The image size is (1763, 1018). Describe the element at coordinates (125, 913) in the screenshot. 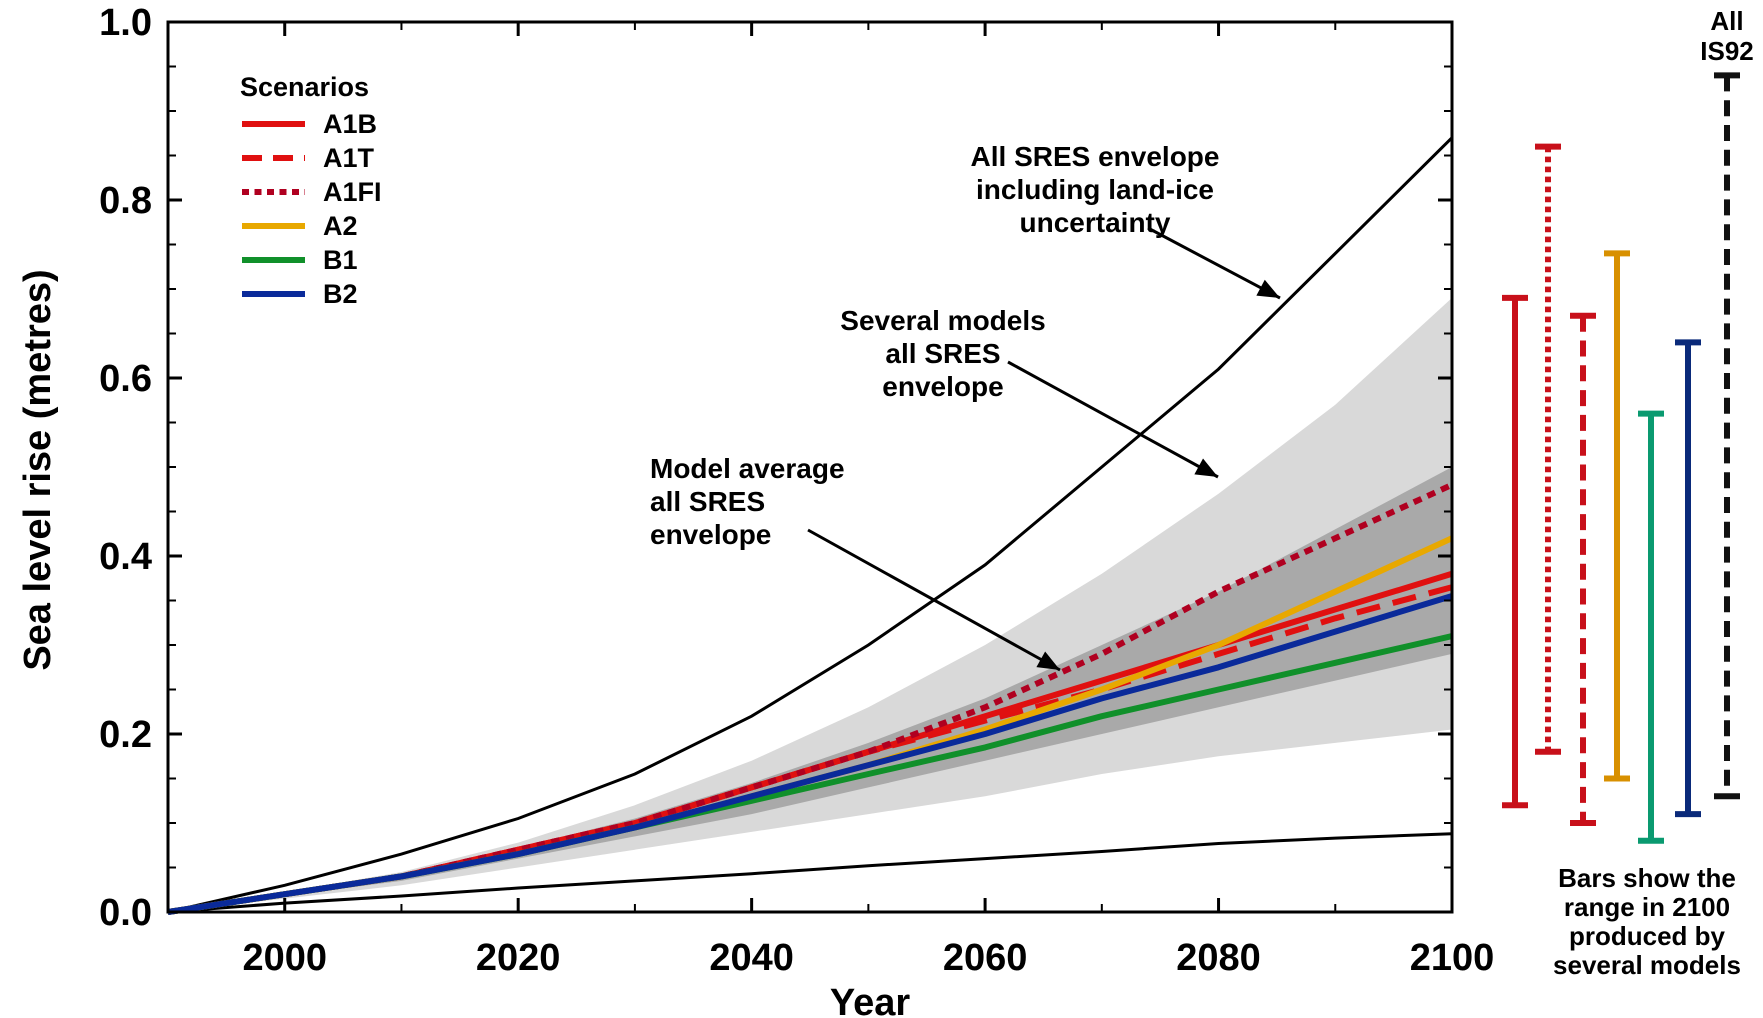

I see `y-tick-label: 0.0` at that location.